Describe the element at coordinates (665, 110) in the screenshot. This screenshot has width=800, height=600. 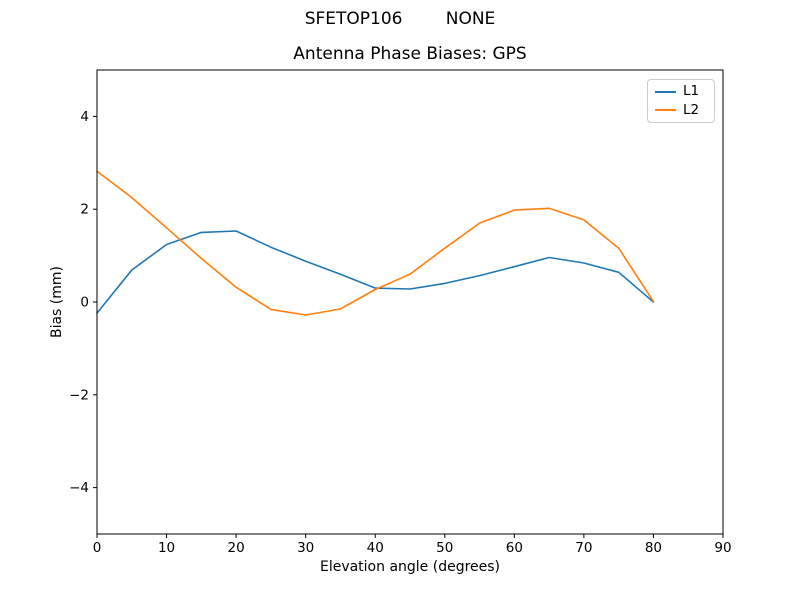
I see `l2-line-swatch` at that location.